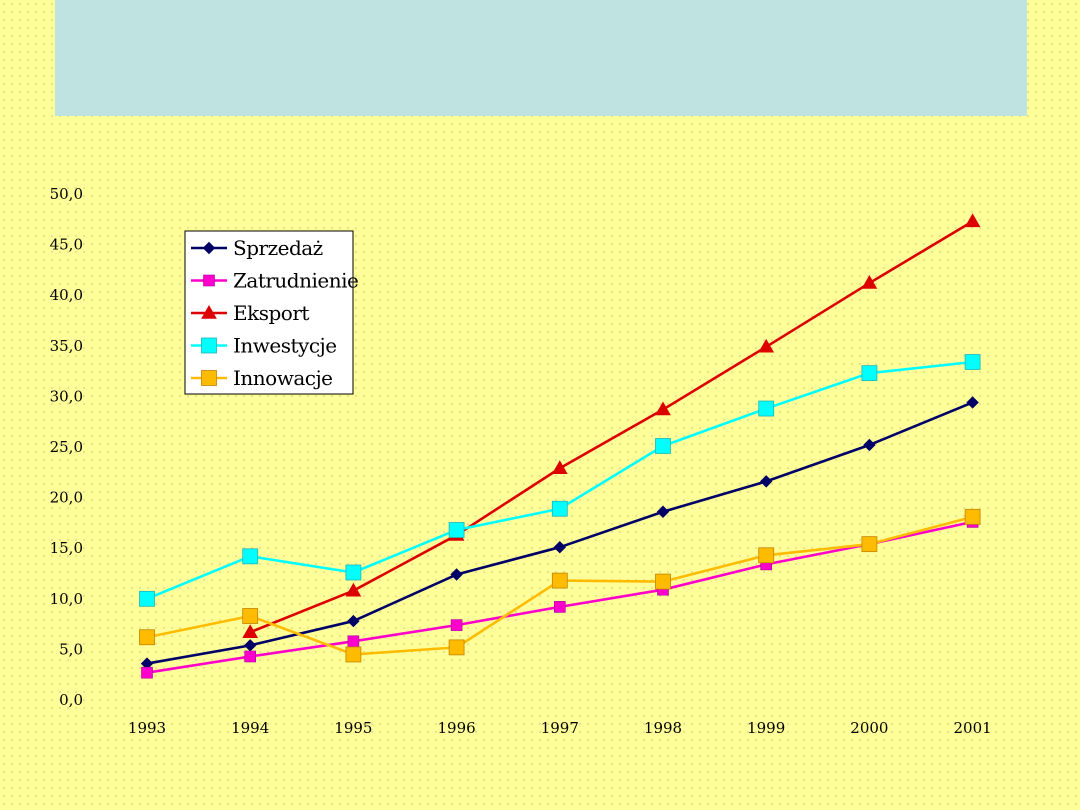 The height and width of the screenshot is (810, 1080). I want to click on y-tick-label: 5,0, so click(71, 649).